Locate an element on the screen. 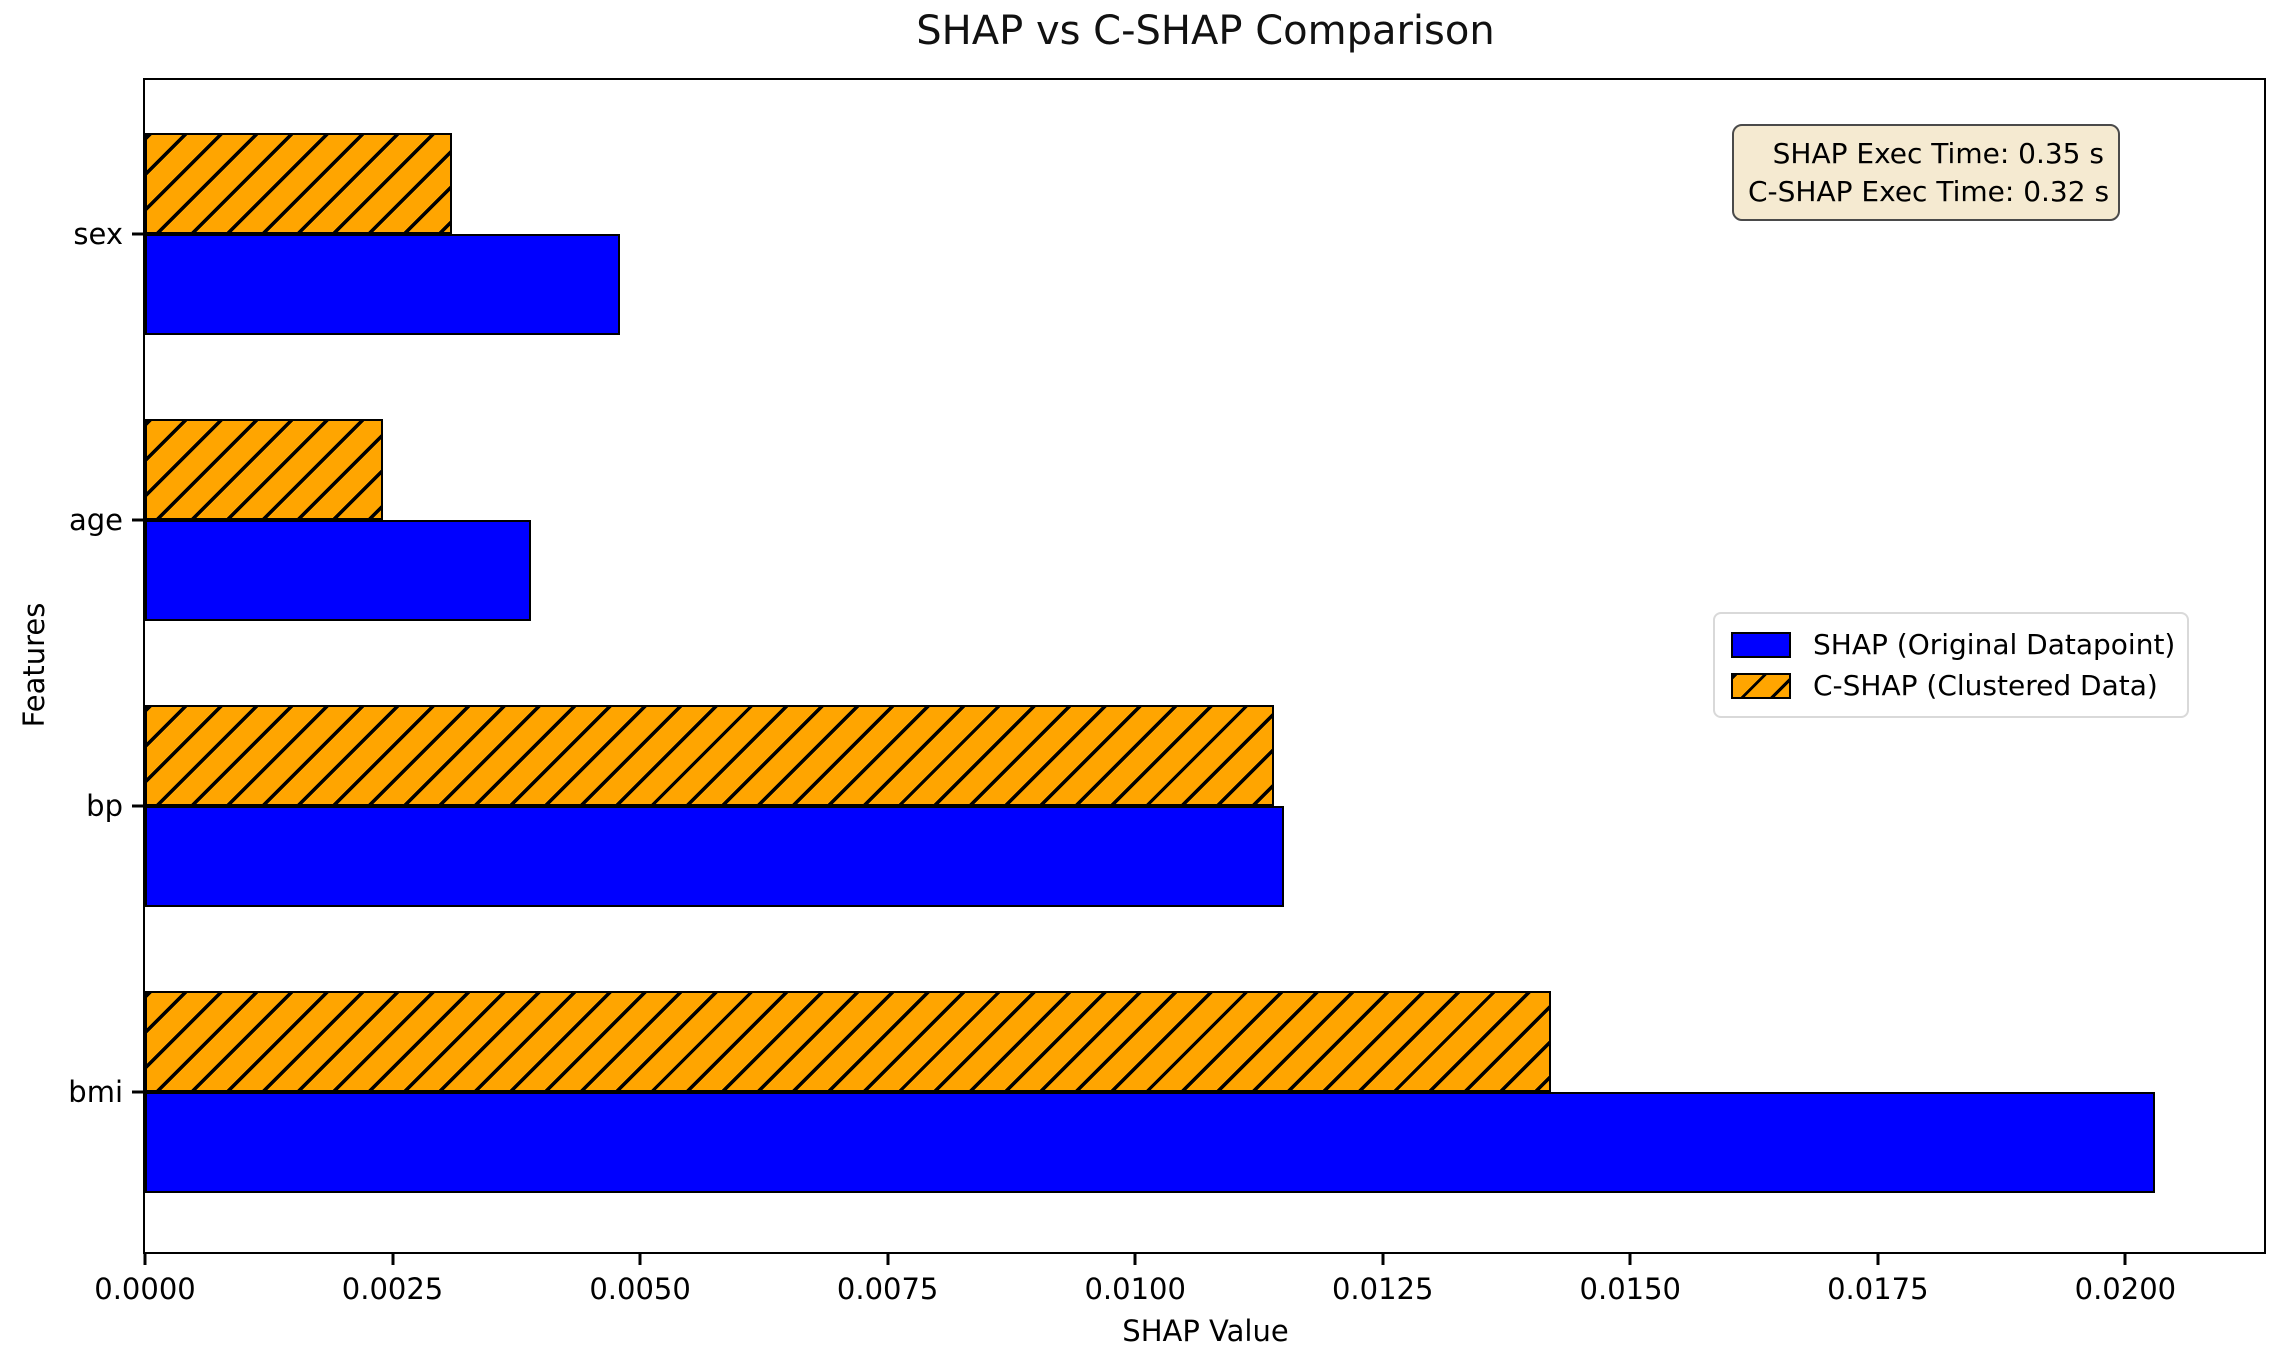  bar-shap-sex is located at coordinates (383, 284).